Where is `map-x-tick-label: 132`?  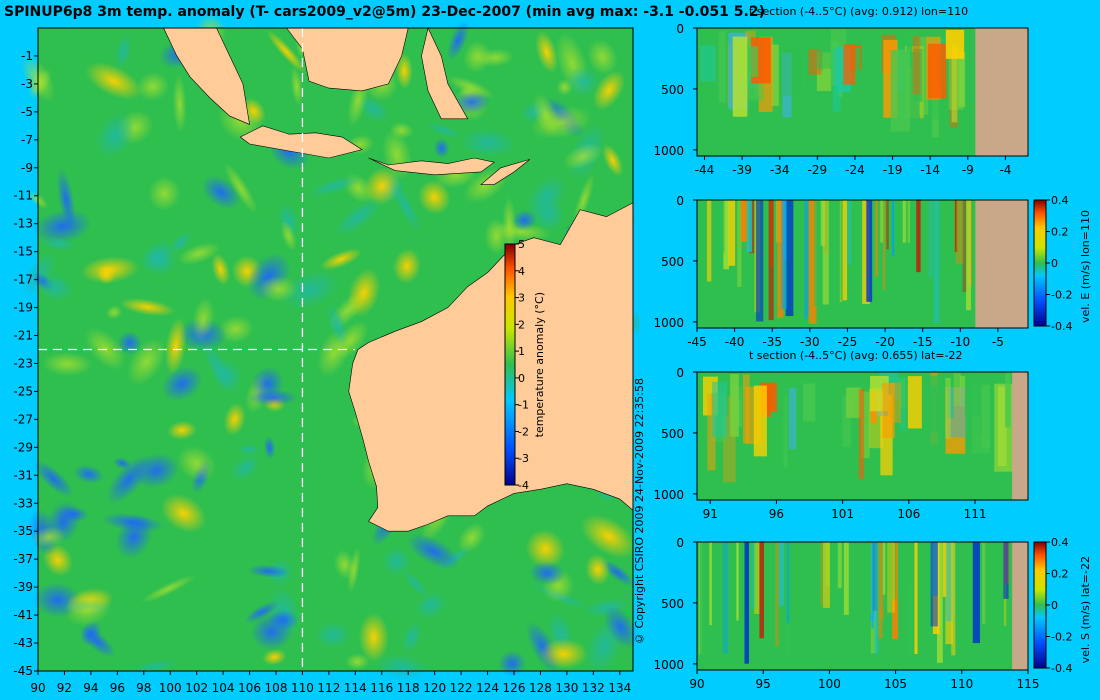 map-x-tick-label: 132 is located at coordinates (593, 688).